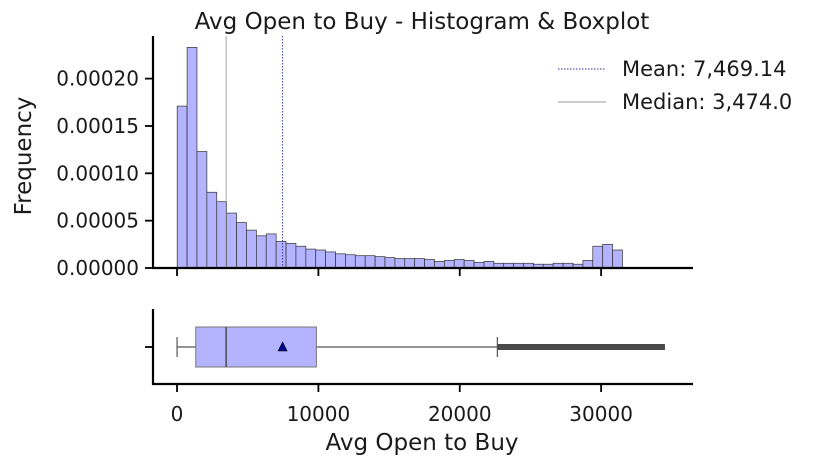 Image resolution: width=827 pixels, height=465 pixels. Describe the element at coordinates (581, 347) in the screenshot. I see `outlier-points` at that location.